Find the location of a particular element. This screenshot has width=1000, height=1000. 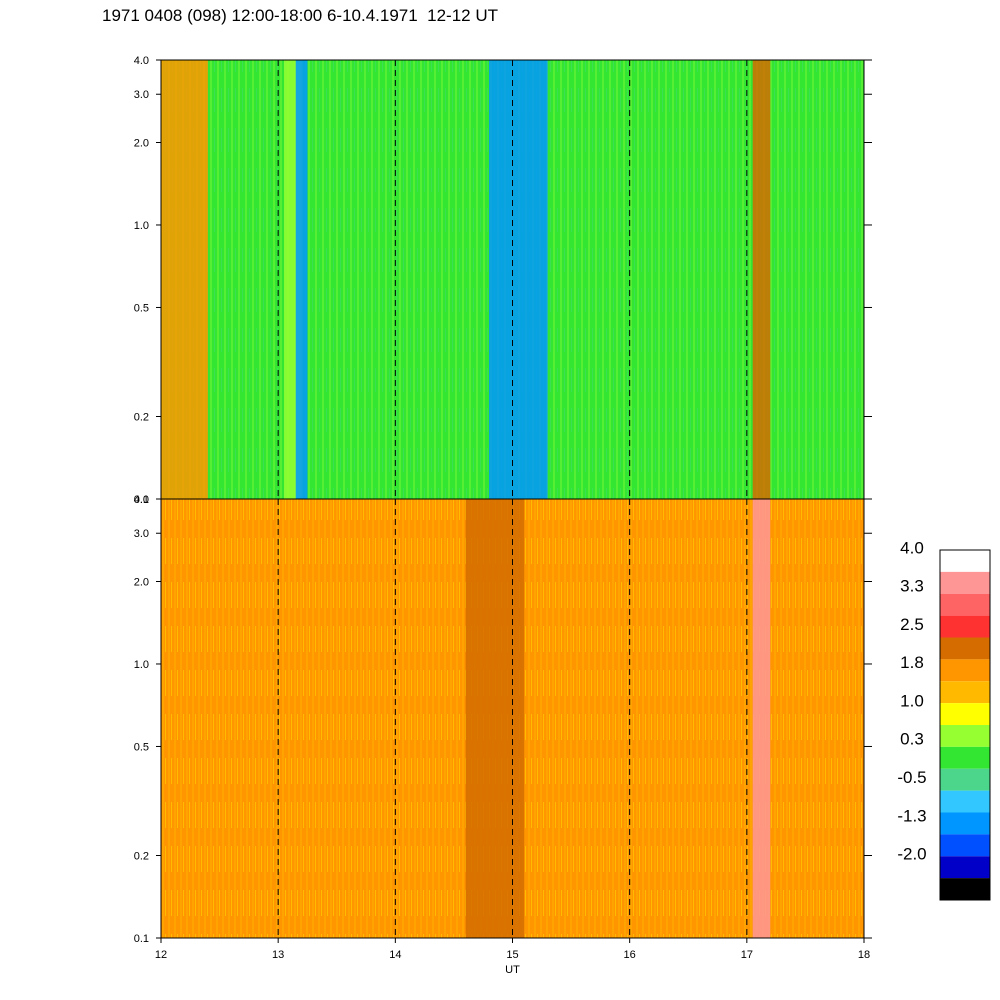

upper-ytick-label: 4.0 is located at coordinates (141, 61).